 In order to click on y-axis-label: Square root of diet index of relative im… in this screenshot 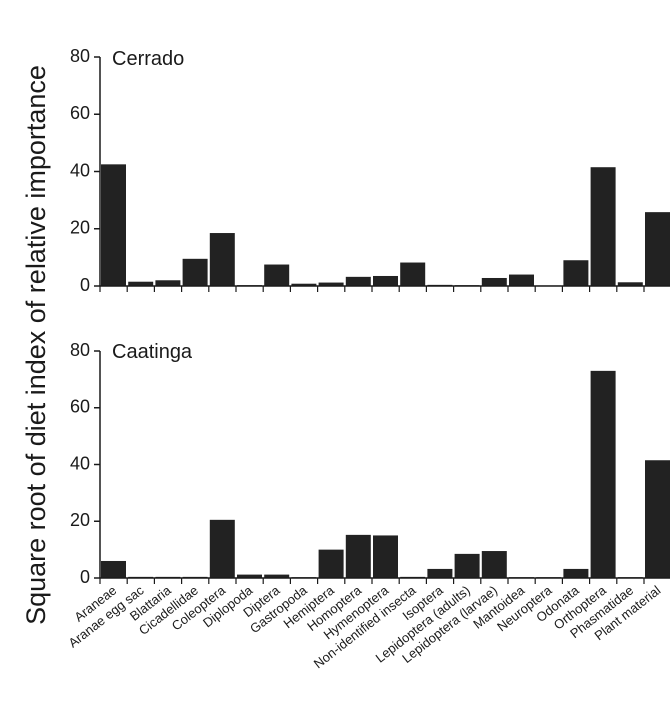, I will do `click(36, 345)`.